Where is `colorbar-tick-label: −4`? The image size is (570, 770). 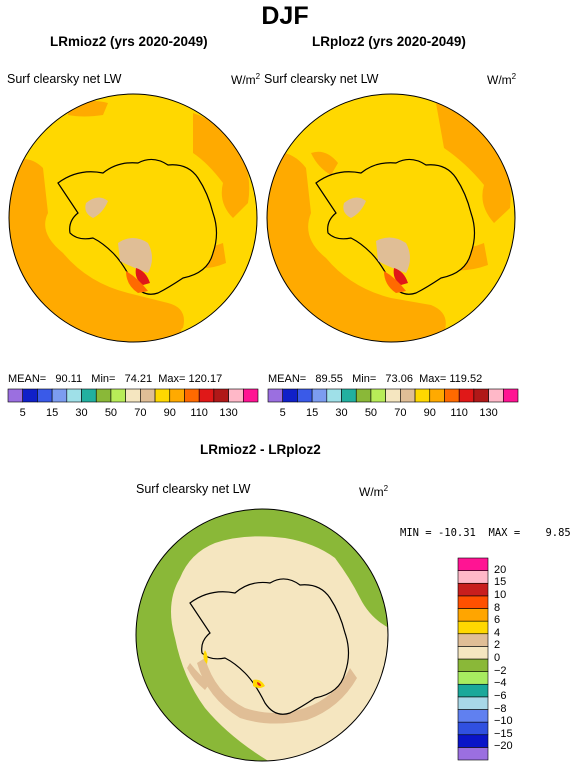
colorbar-tick-label: −4 is located at coordinates (500, 683).